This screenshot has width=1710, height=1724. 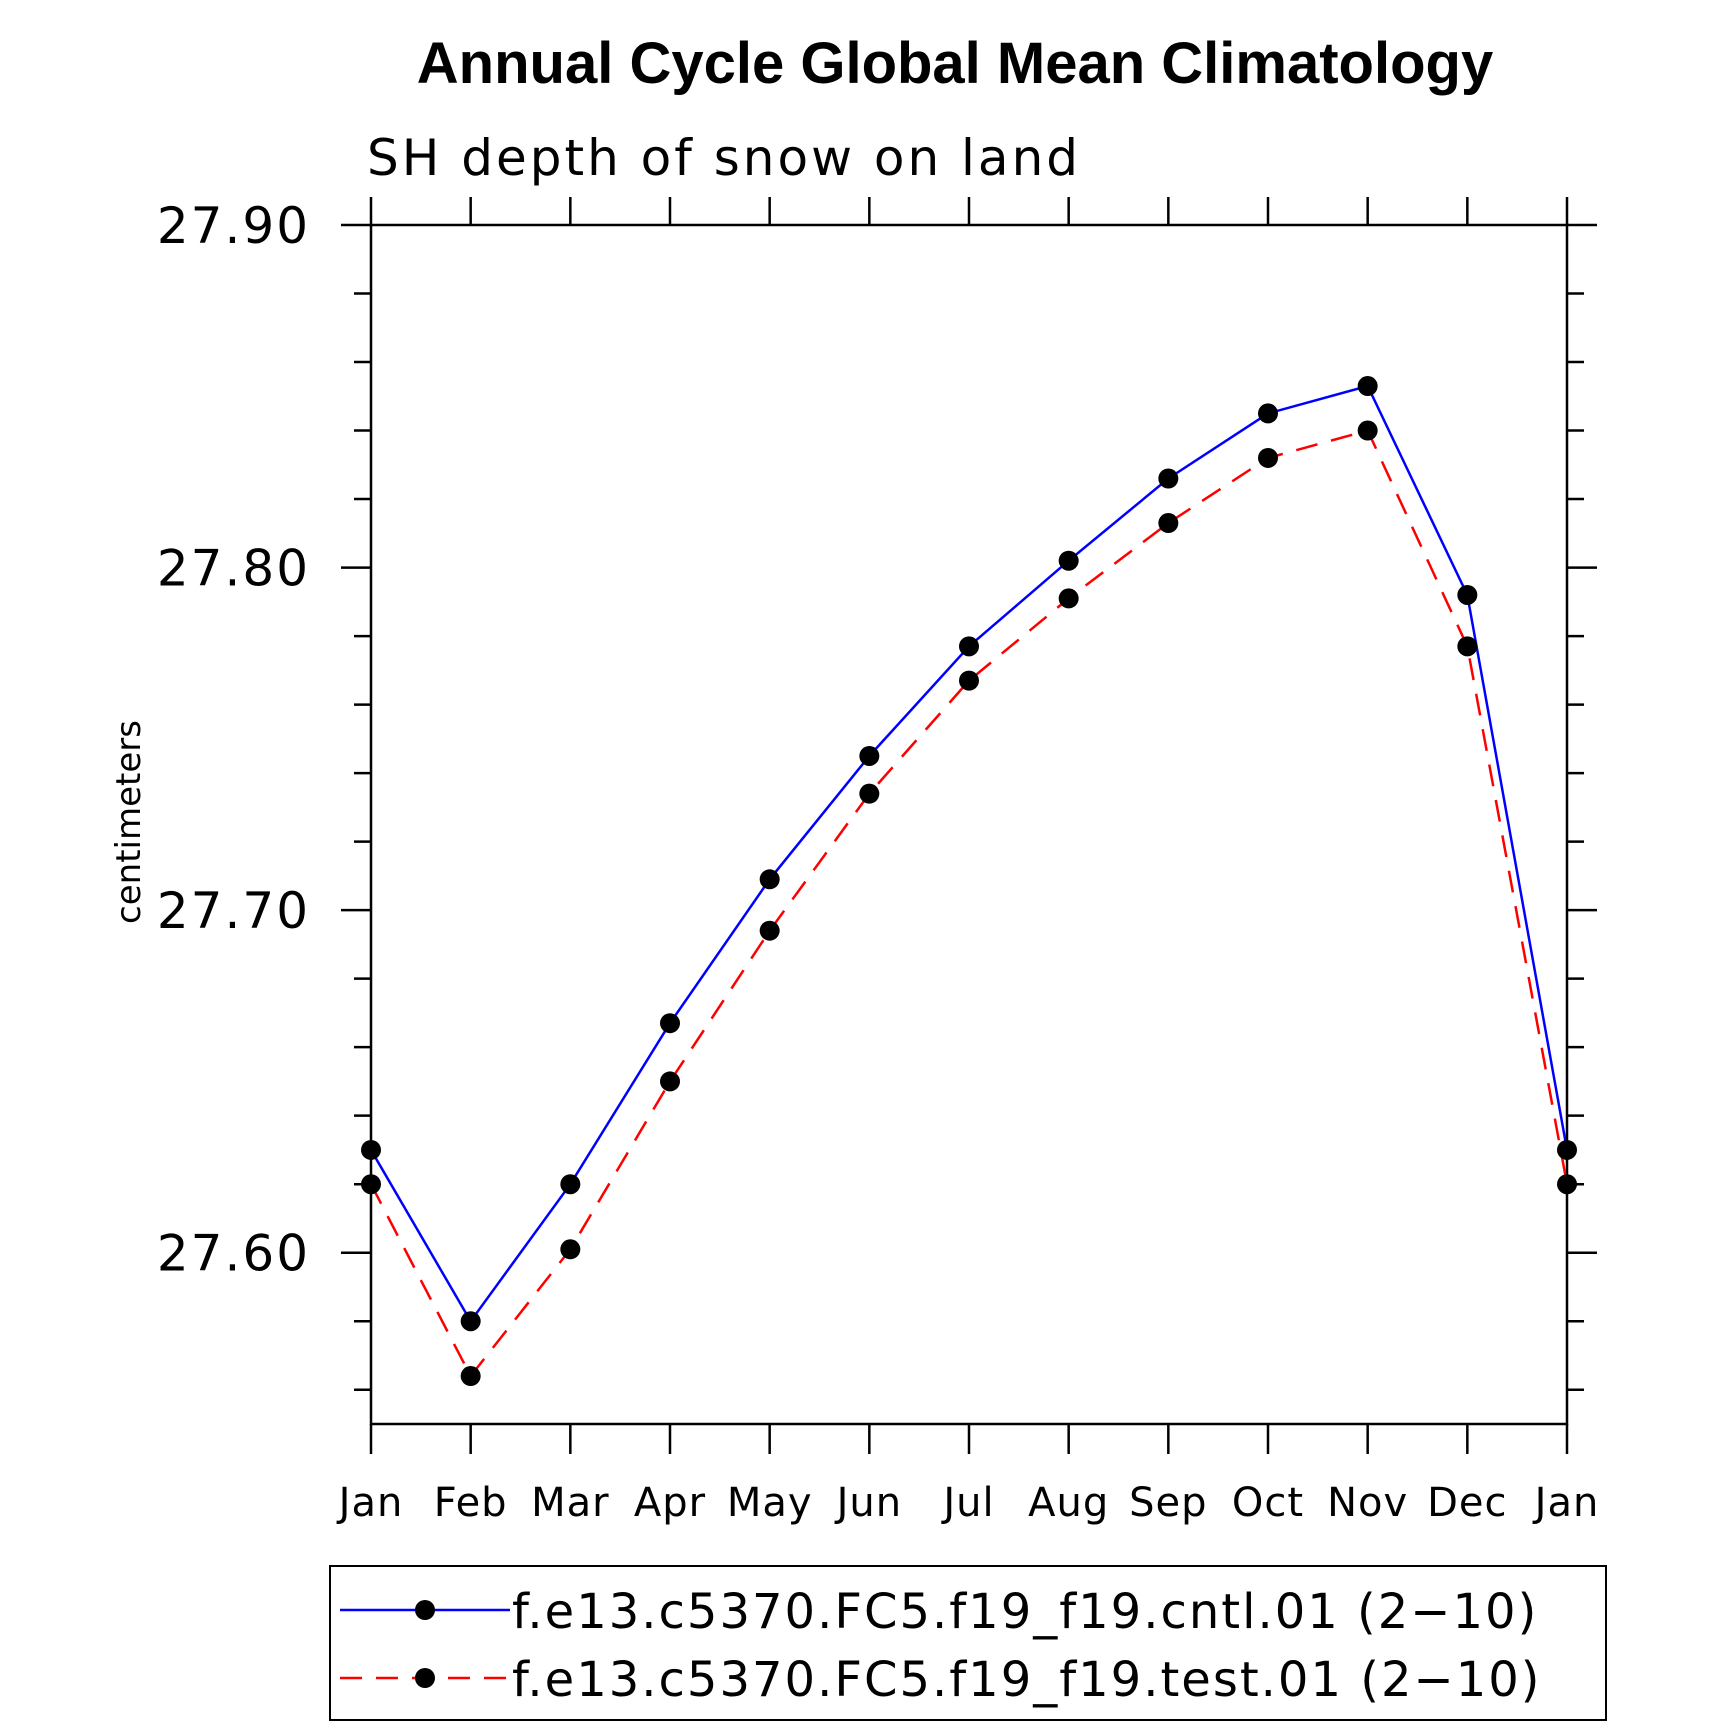 What do you see at coordinates (955, 63) in the screenshot?
I see `chart-title: Annual Cycle Global Mean Climatology` at bounding box center [955, 63].